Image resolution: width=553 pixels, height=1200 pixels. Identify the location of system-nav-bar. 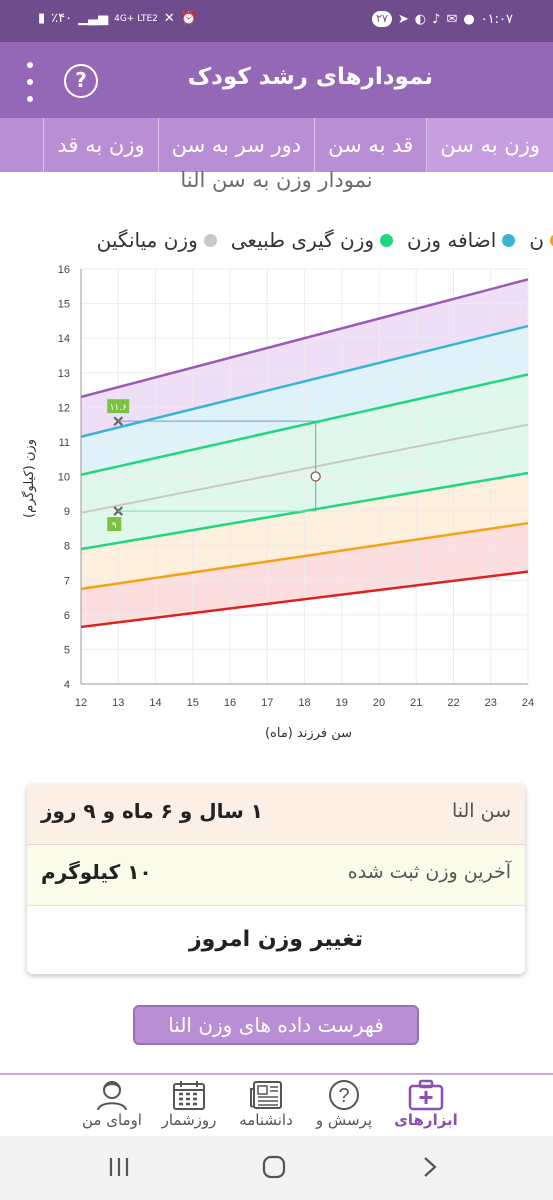
(276, 1168).